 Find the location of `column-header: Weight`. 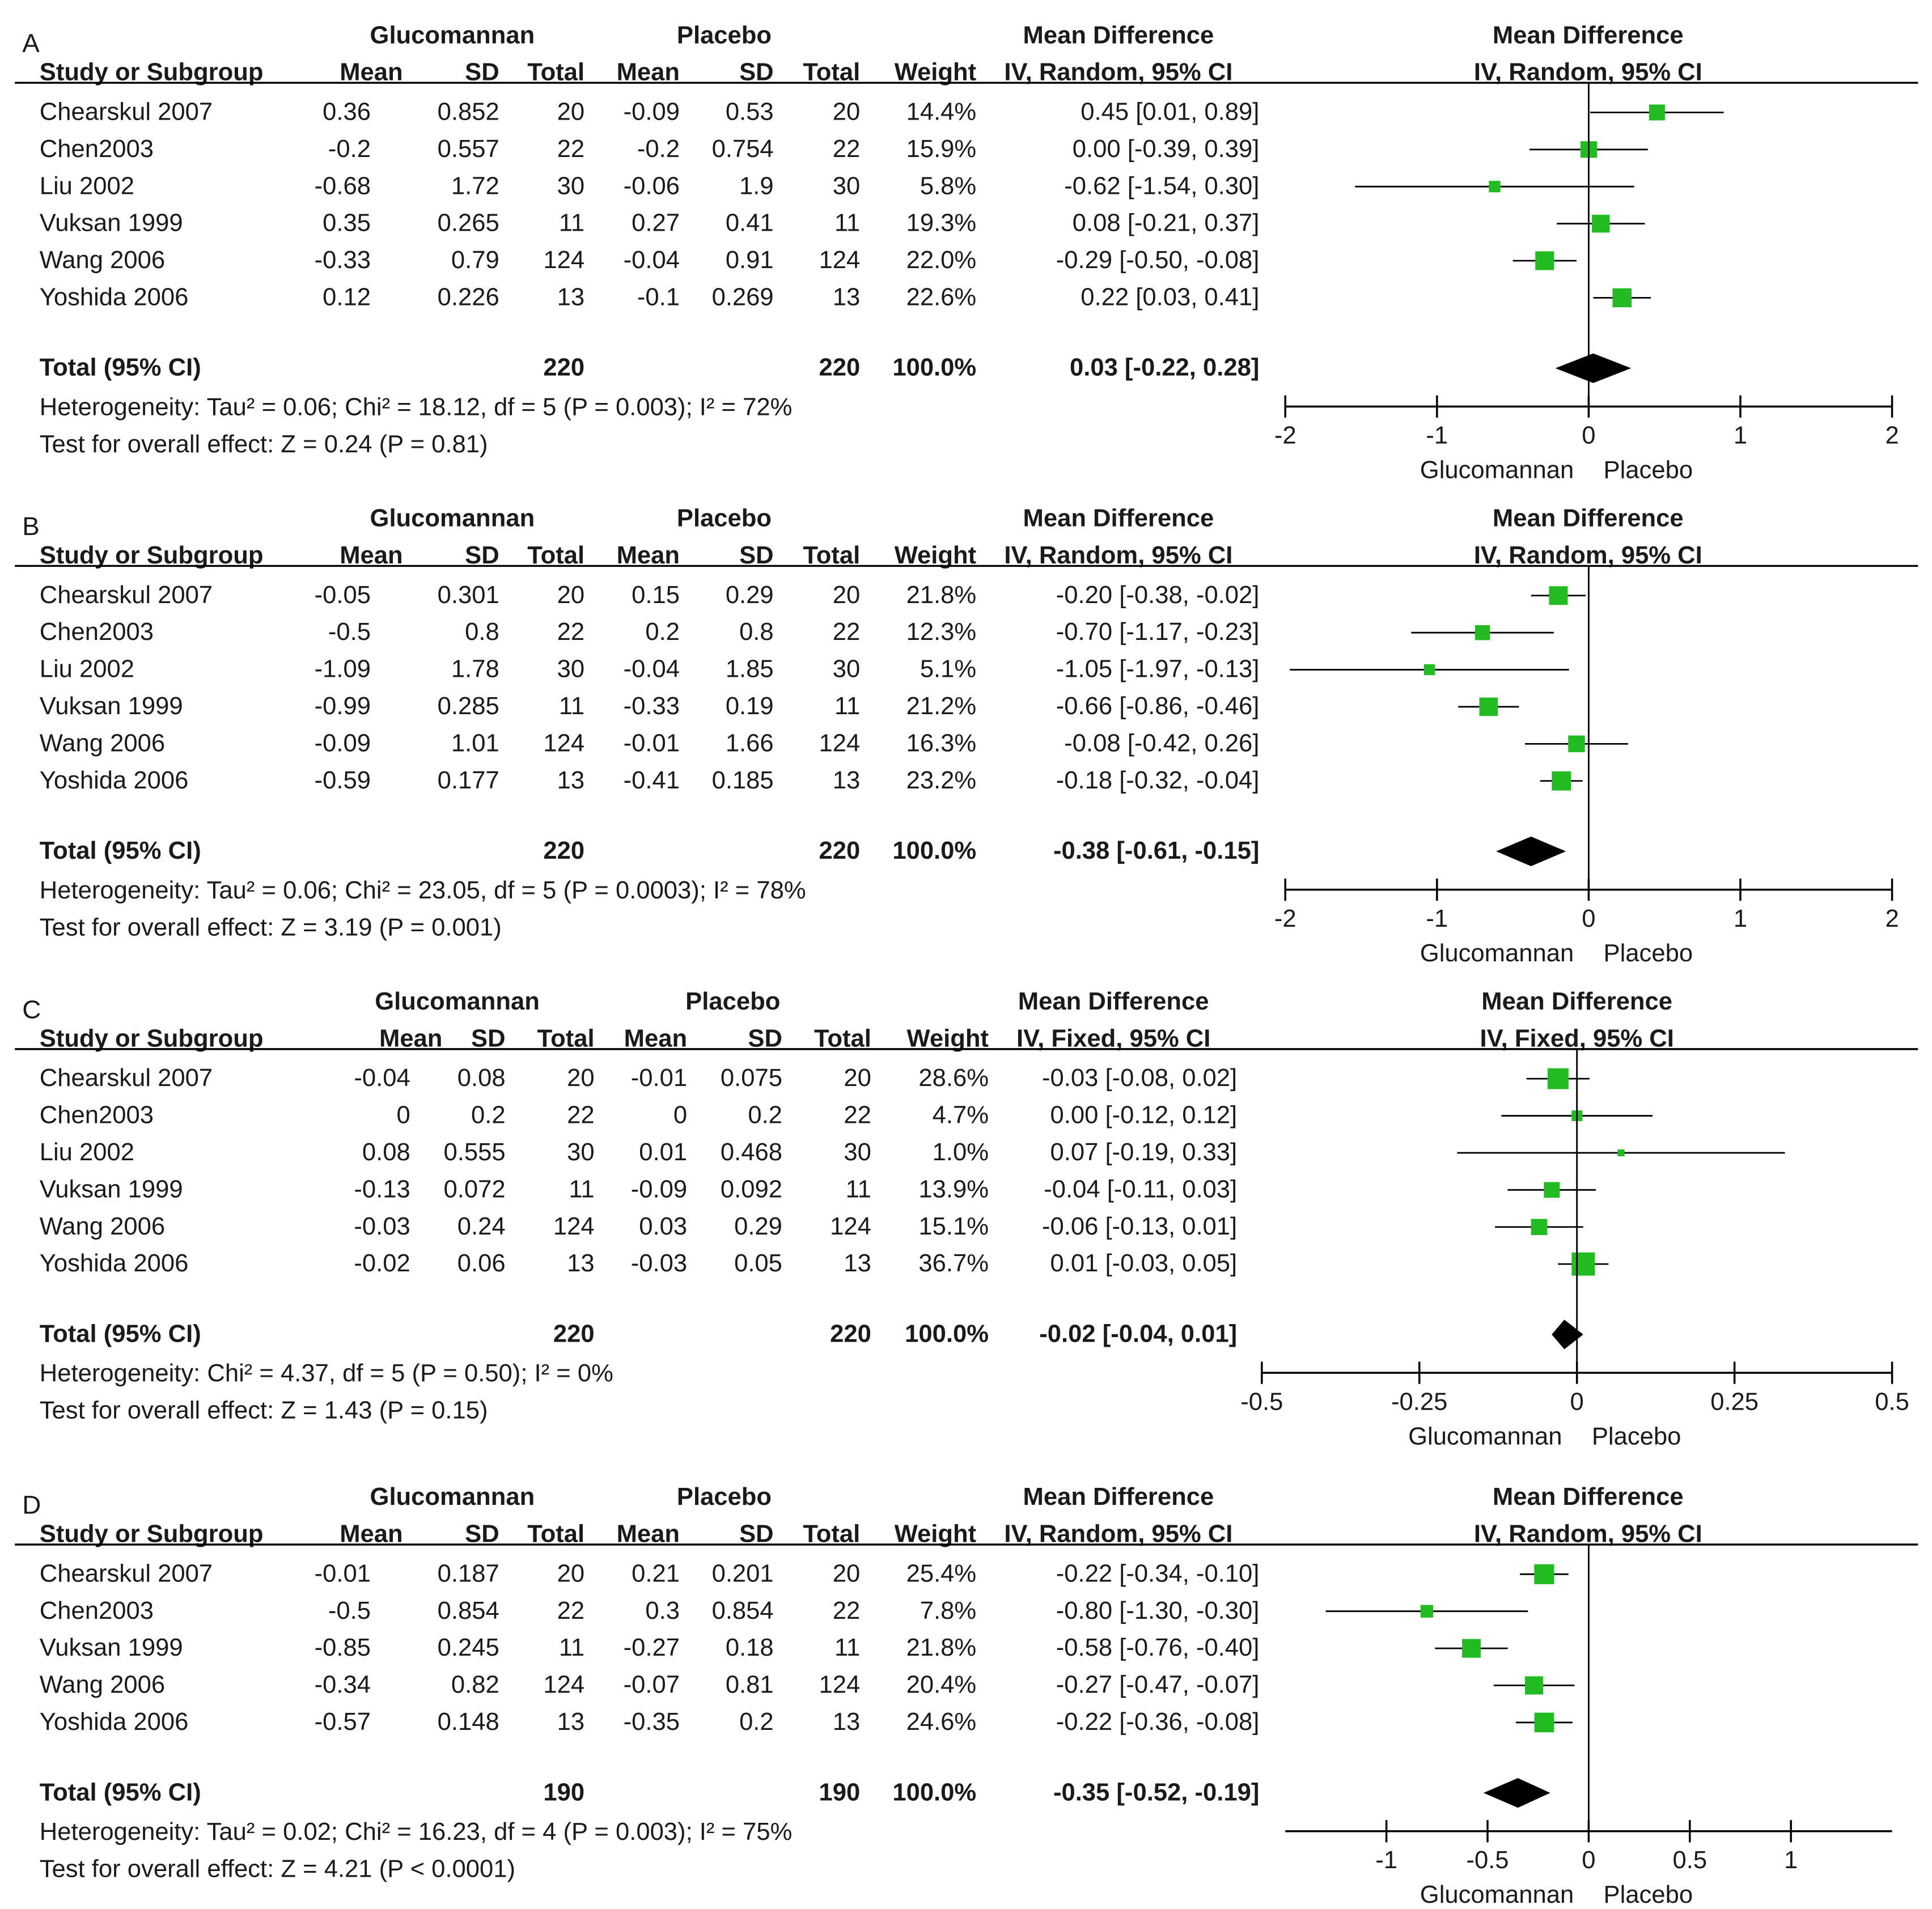

column-header: Weight is located at coordinates (936, 555).